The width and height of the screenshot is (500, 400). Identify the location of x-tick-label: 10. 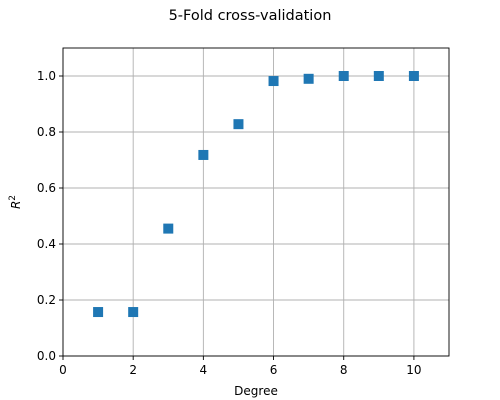
(413, 370).